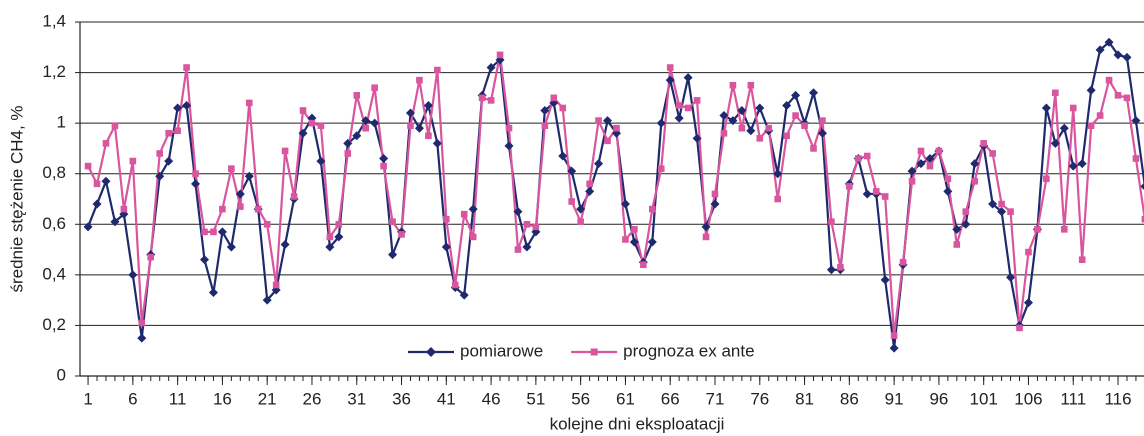 Image resolution: width=1144 pixels, height=436 pixels. I want to click on x-tick-label: 41, so click(446, 398).